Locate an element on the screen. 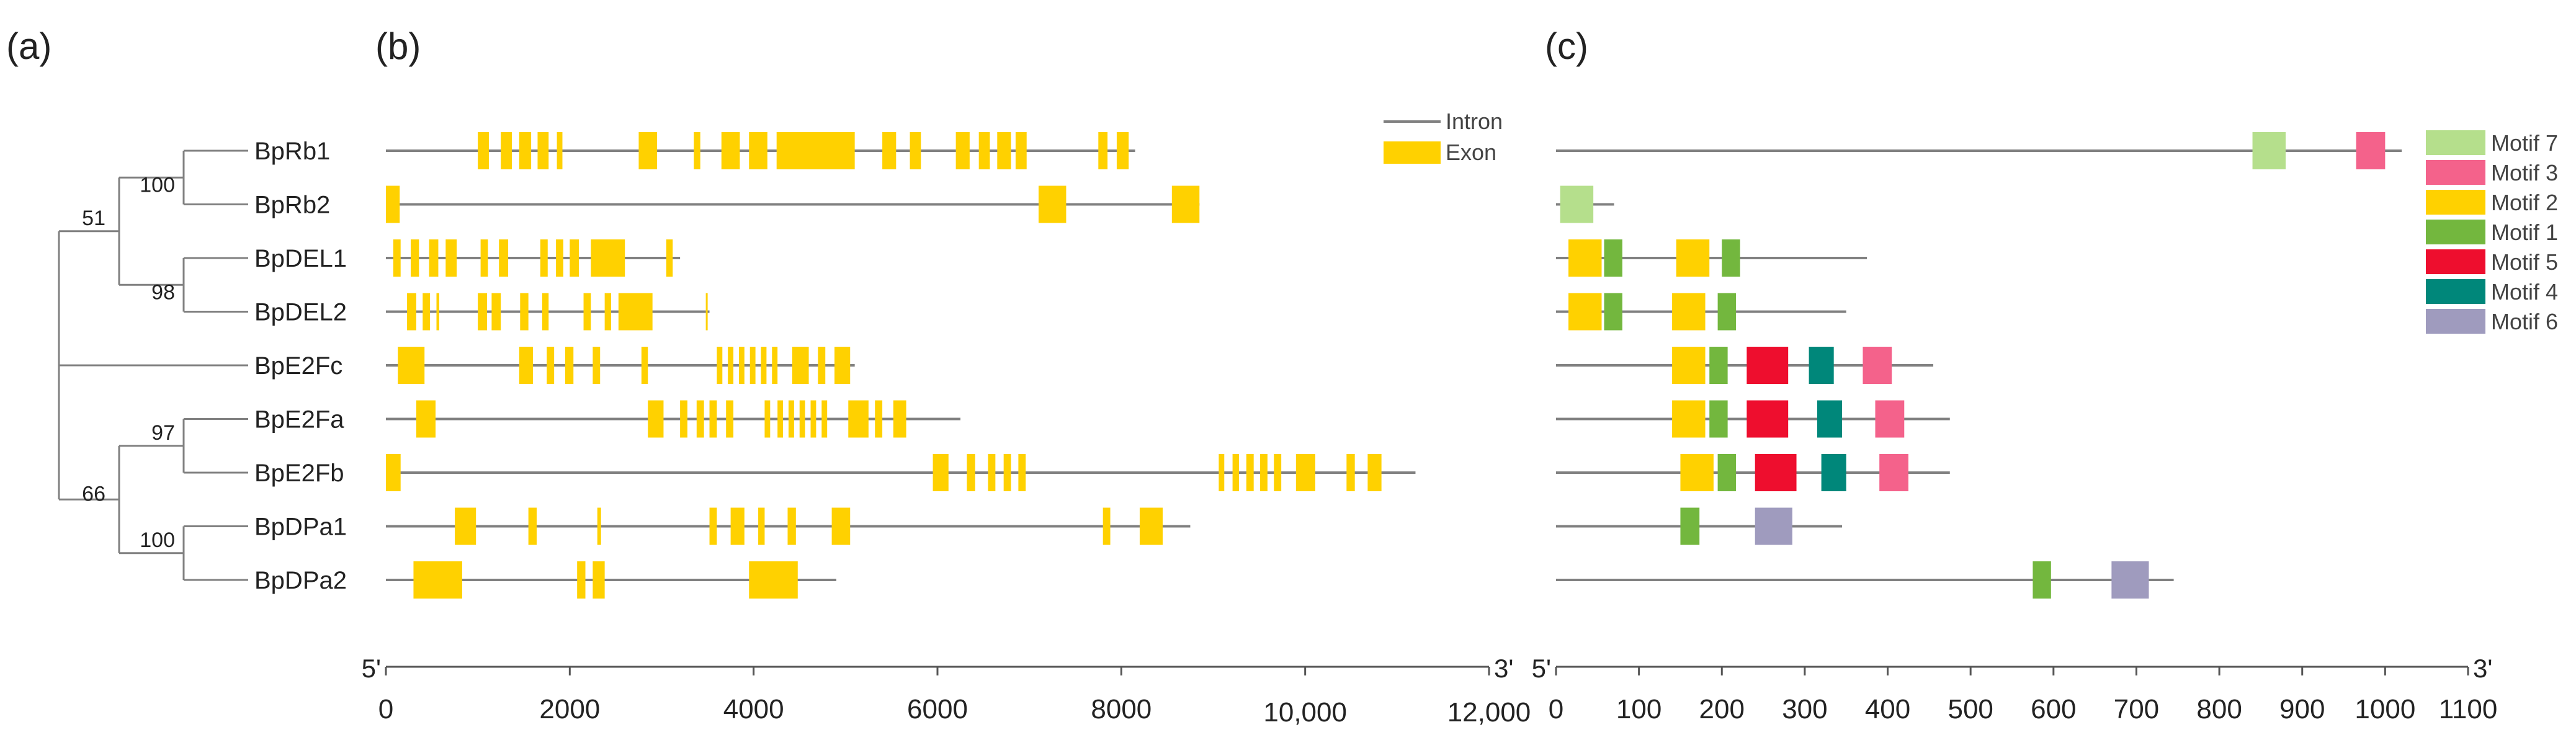 The height and width of the screenshot is (735, 2576). bootstrap-del: 98 is located at coordinates (163, 292).